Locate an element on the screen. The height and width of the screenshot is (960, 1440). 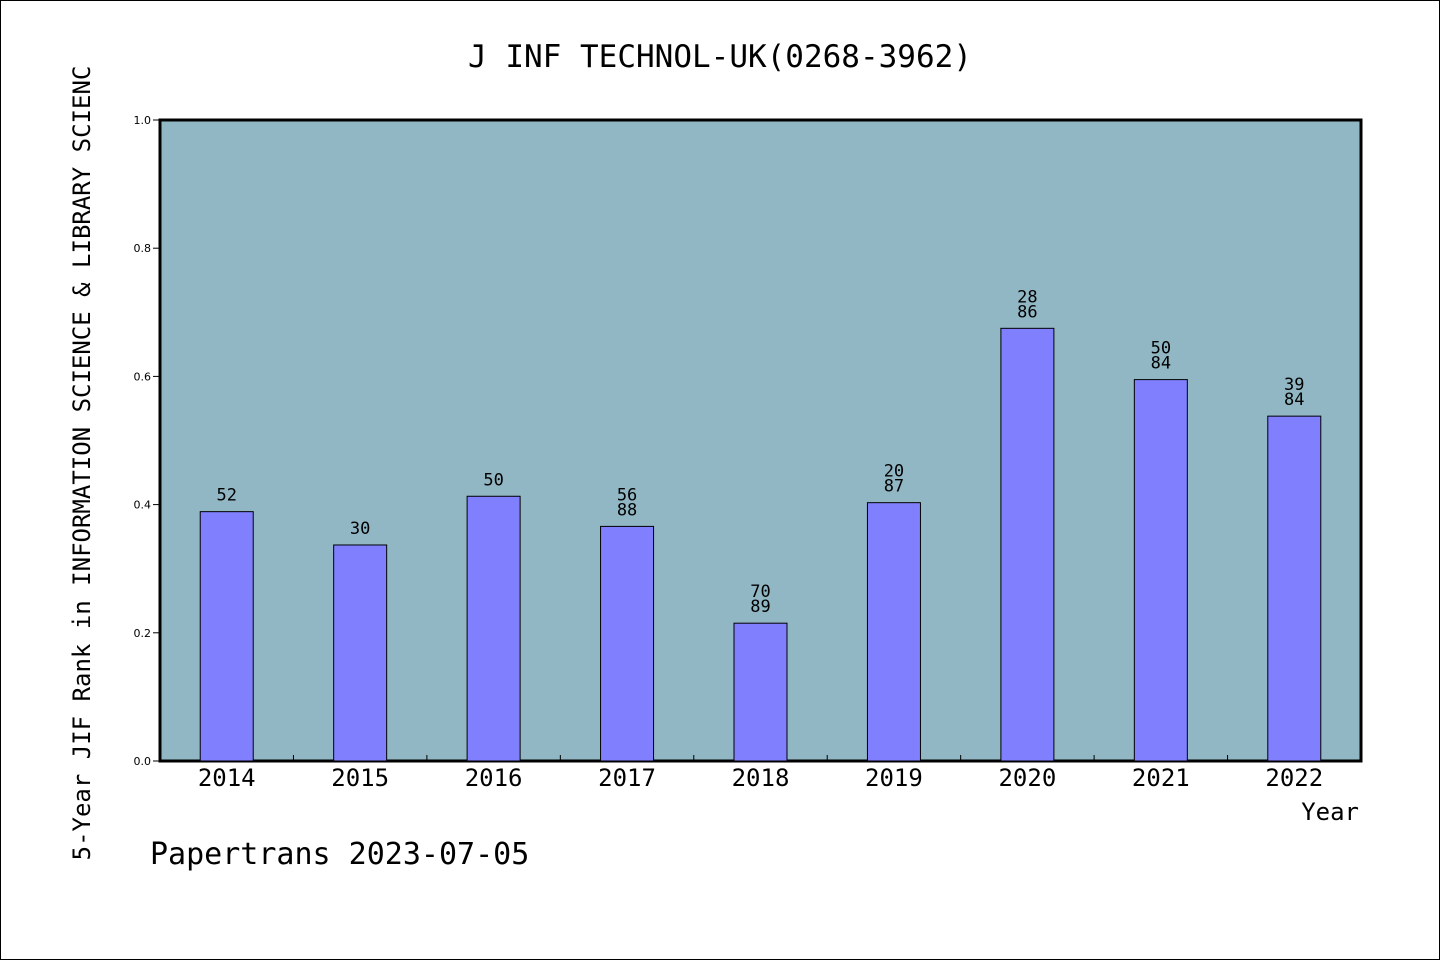
chart-title: J INF TECHNOL-UK(0268-3962) is located at coordinates (720, 57).